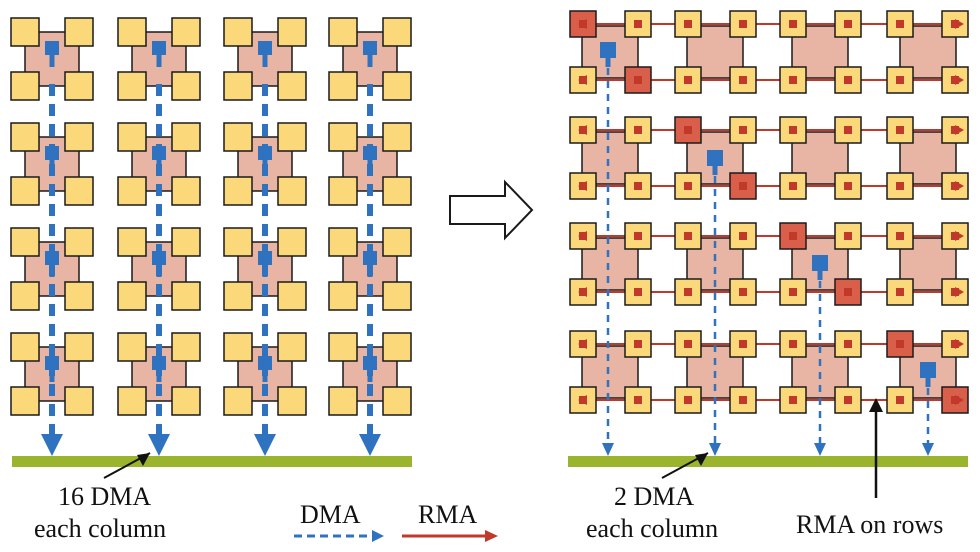 The height and width of the screenshot is (552, 980). I want to click on right-label-line2: each column, so click(652, 528).